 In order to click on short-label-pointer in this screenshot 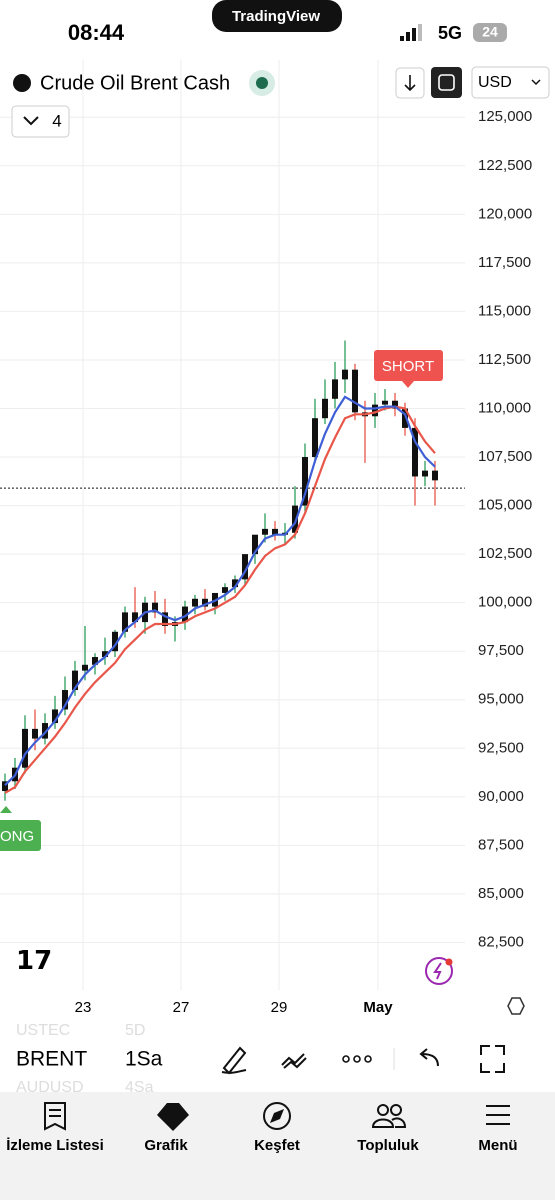, I will do `click(408, 384)`.